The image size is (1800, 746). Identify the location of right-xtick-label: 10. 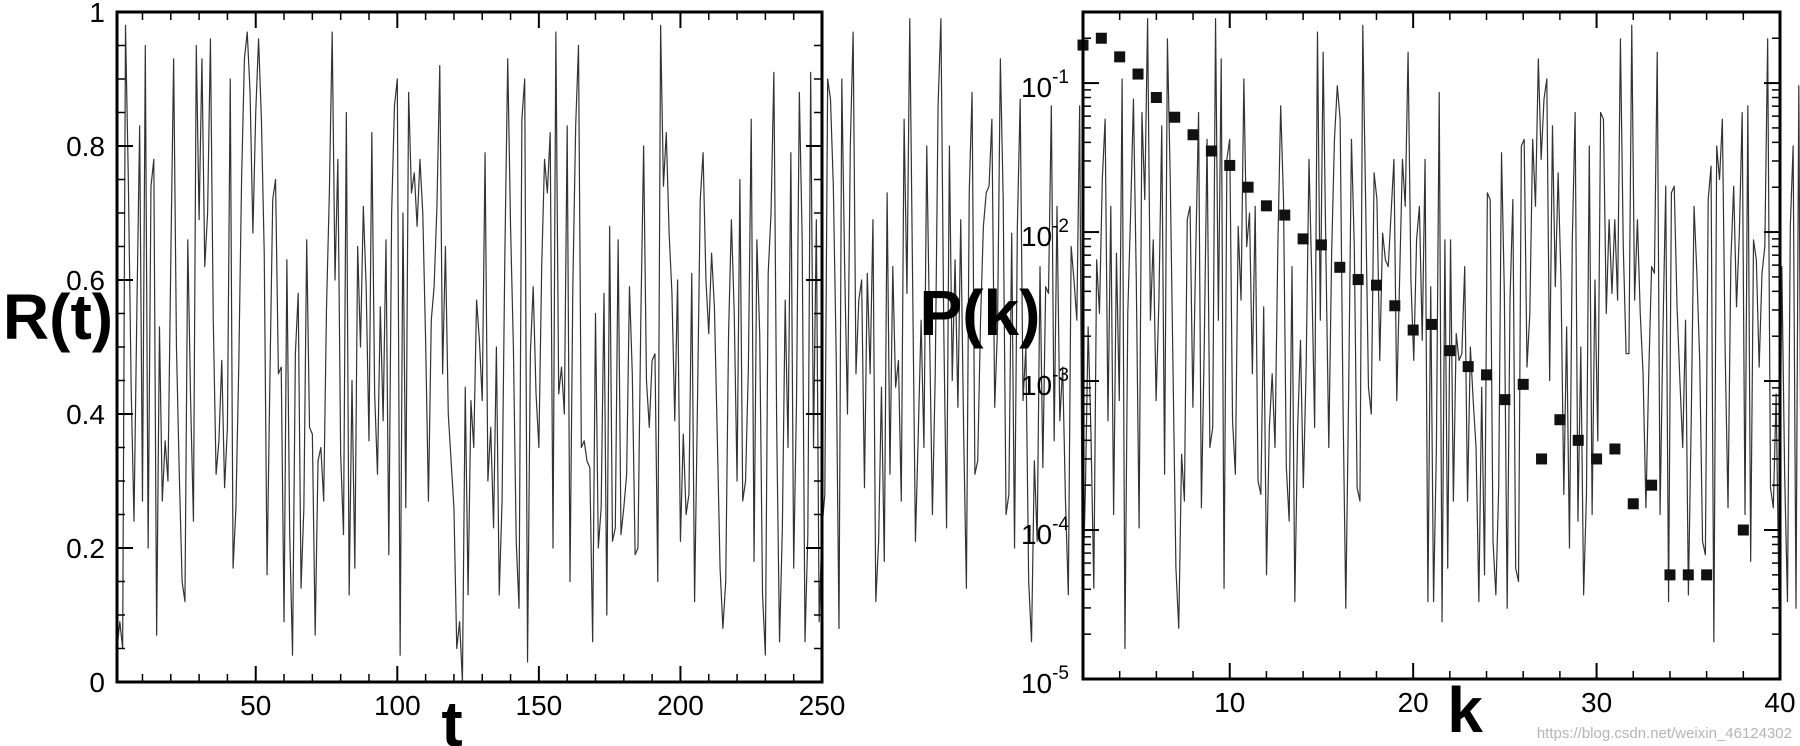
(1229, 702).